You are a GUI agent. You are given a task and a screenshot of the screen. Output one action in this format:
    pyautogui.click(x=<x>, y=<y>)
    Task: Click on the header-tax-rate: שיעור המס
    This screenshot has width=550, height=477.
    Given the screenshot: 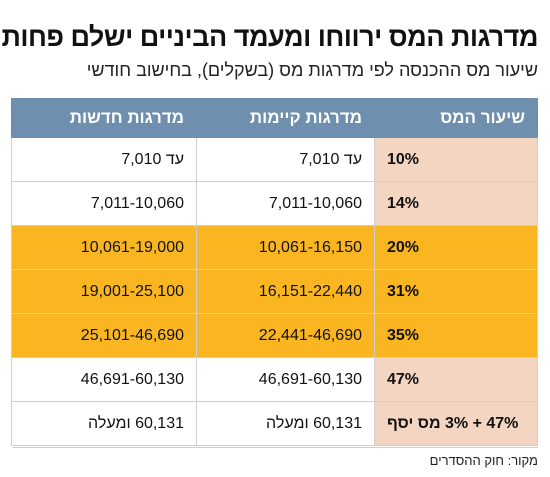 What is the action you would take?
    pyautogui.click(x=456, y=118)
    